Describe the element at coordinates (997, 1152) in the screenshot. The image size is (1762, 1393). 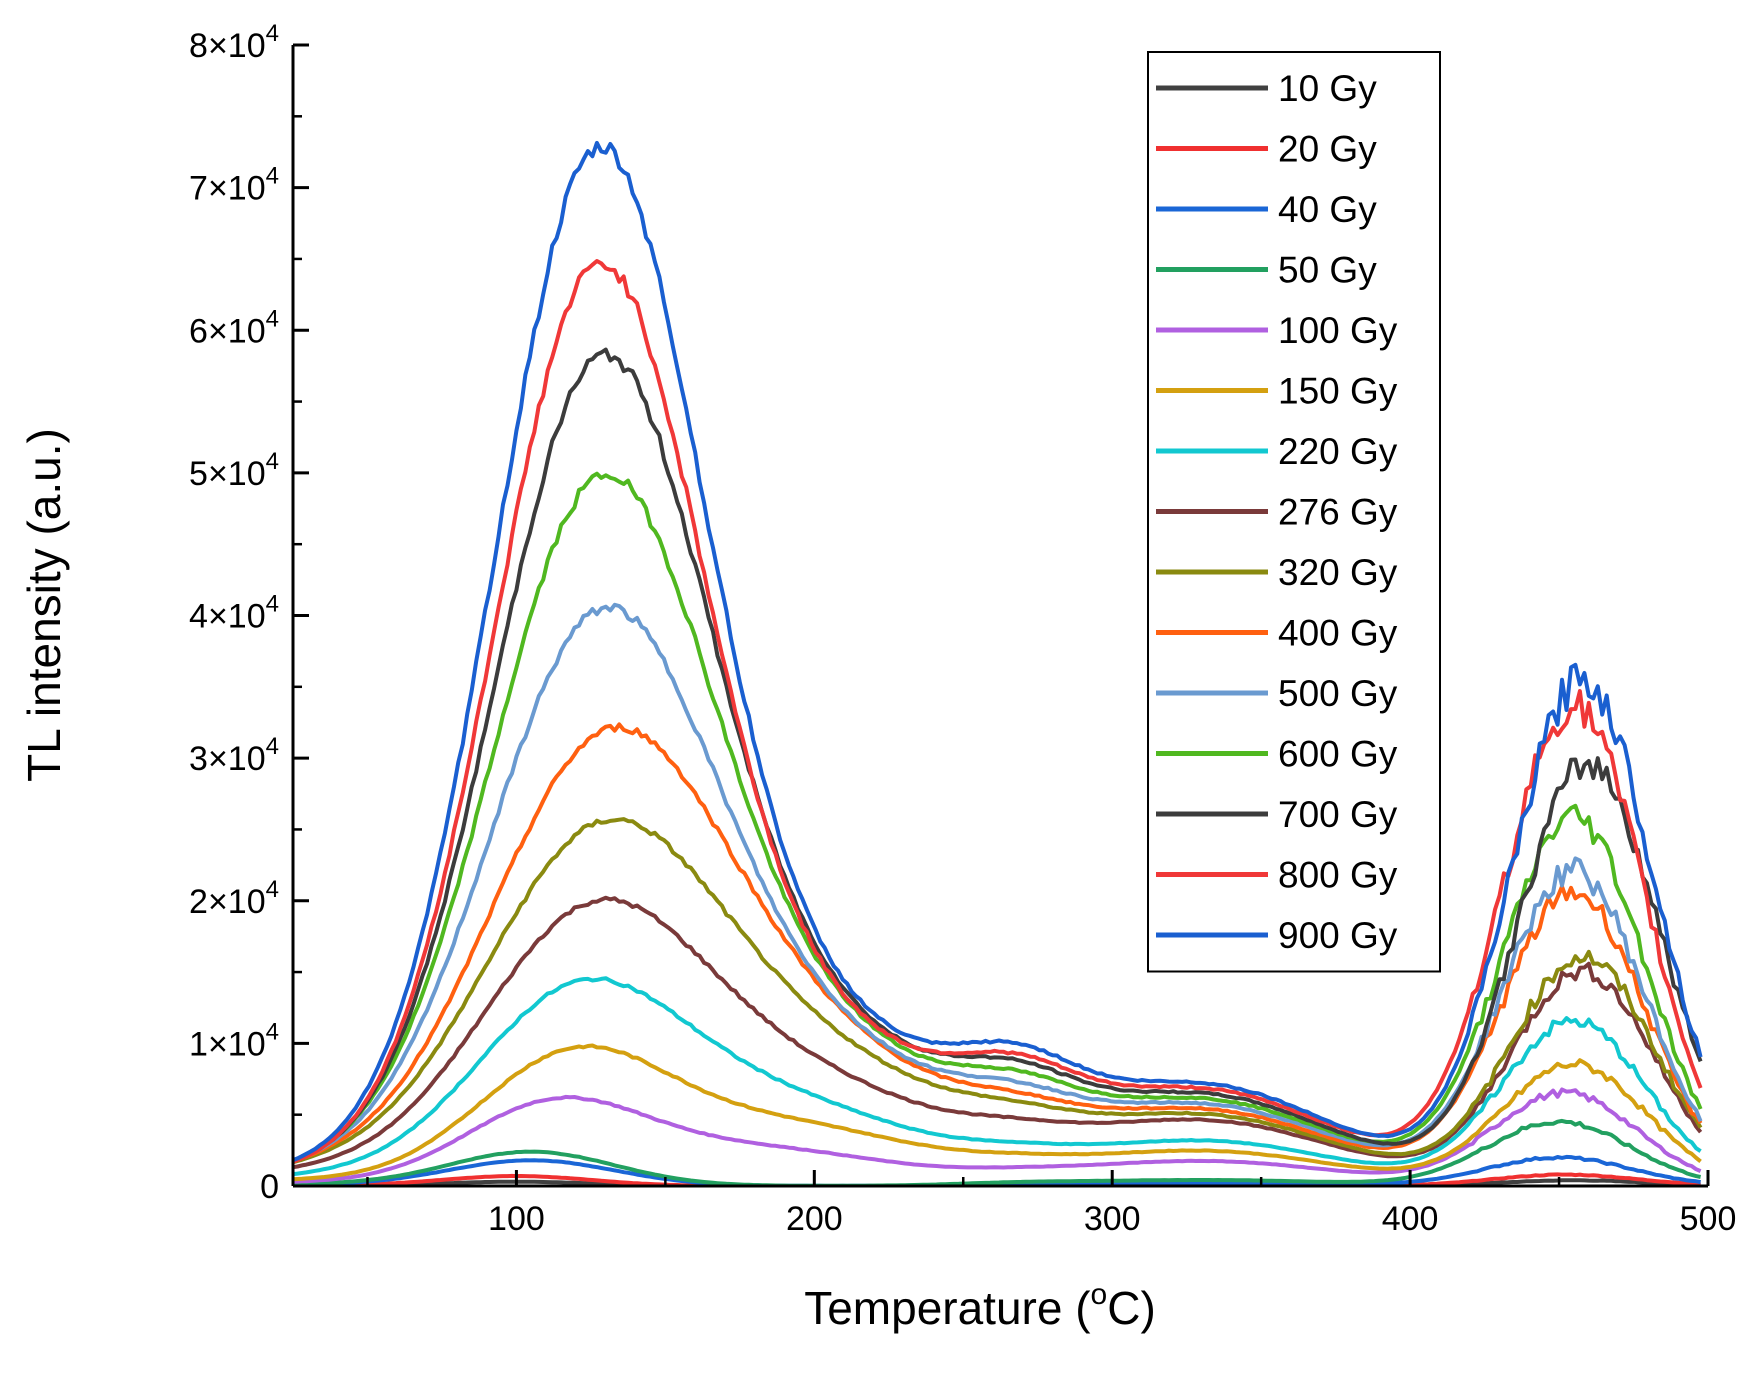
I see `series-line-50-gy` at that location.